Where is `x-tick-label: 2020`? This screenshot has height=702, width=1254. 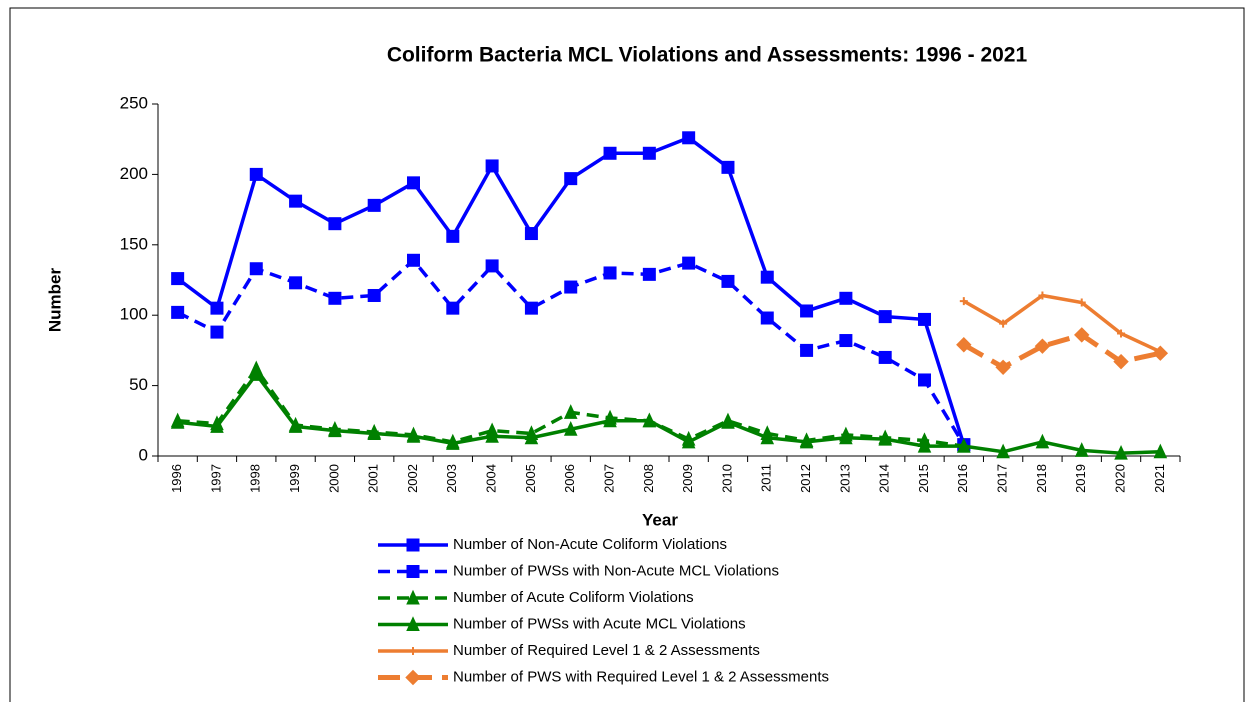
x-tick-label: 2020 is located at coordinates (1119, 478).